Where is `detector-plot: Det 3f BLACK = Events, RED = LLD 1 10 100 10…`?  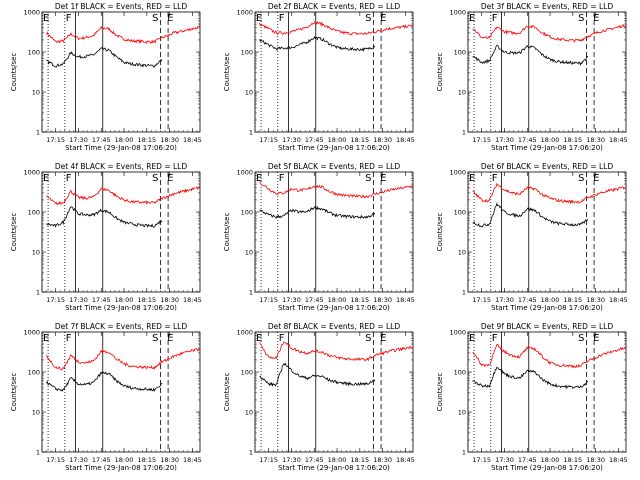
detector-plot: Det 3f BLACK = Events, RED = LLD 1 10 100 10… is located at coordinates (532, 77).